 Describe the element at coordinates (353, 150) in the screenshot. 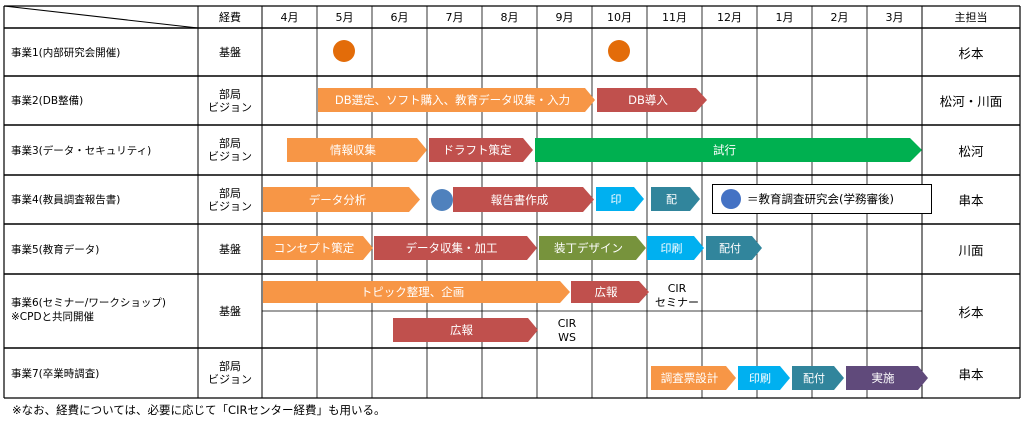

I see `schedule-bar-label: 情報収集` at that location.